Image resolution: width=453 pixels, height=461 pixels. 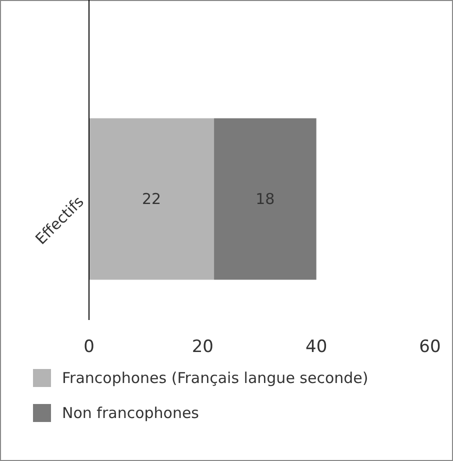 I want to click on legend-label: Francophones (Français langue seconde), so click(x=215, y=378).